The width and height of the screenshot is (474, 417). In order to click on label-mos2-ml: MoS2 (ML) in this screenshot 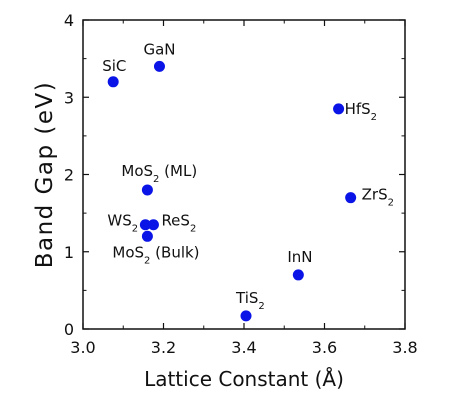, I will do `click(159, 173)`.